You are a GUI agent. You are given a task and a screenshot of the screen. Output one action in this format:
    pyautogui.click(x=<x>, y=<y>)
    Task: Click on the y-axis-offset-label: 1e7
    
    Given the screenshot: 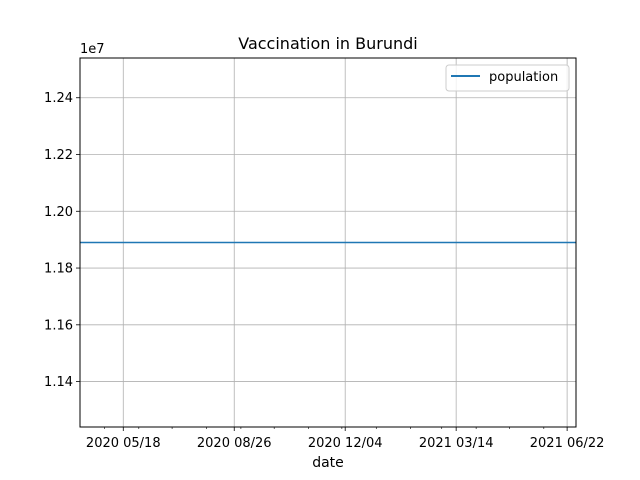 What is the action you would take?
    pyautogui.click(x=92, y=49)
    